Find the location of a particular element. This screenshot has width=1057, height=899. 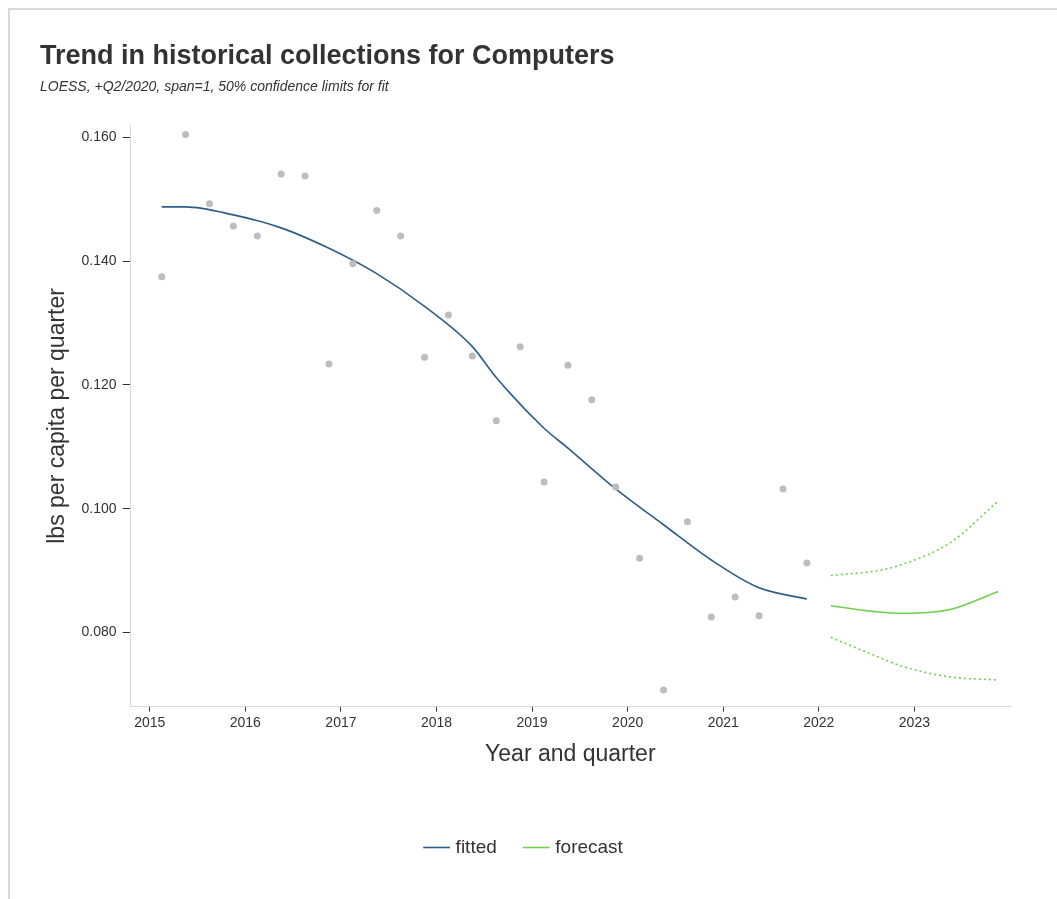

y-tick-label: 0.120 is located at coordinates (99, 383).